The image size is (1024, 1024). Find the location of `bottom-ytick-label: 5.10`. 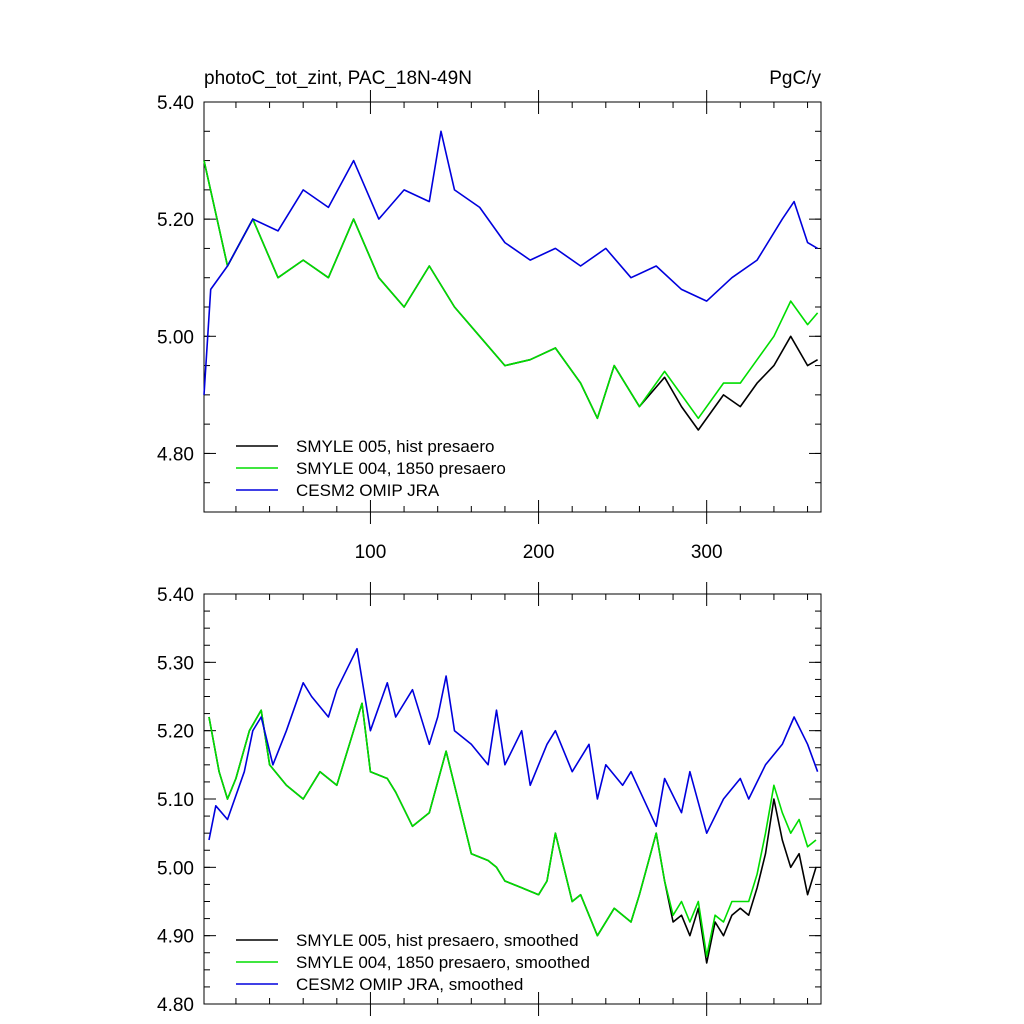

bottom-ytick-label: 5.10 is located at coordinates (175, 800).